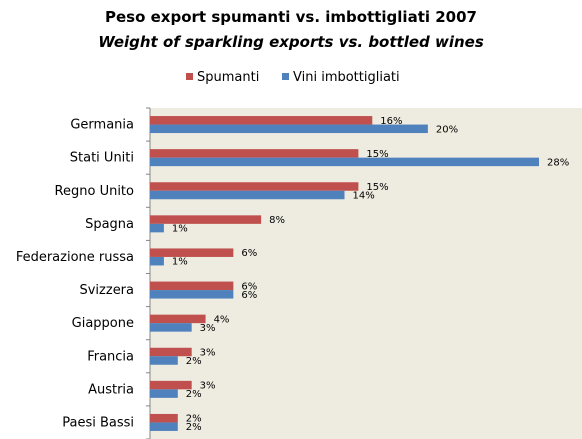 This screenshot has width=582, height=439. I want to click on data-label-spumanti-svizzera: 6%, so click(249, 286).